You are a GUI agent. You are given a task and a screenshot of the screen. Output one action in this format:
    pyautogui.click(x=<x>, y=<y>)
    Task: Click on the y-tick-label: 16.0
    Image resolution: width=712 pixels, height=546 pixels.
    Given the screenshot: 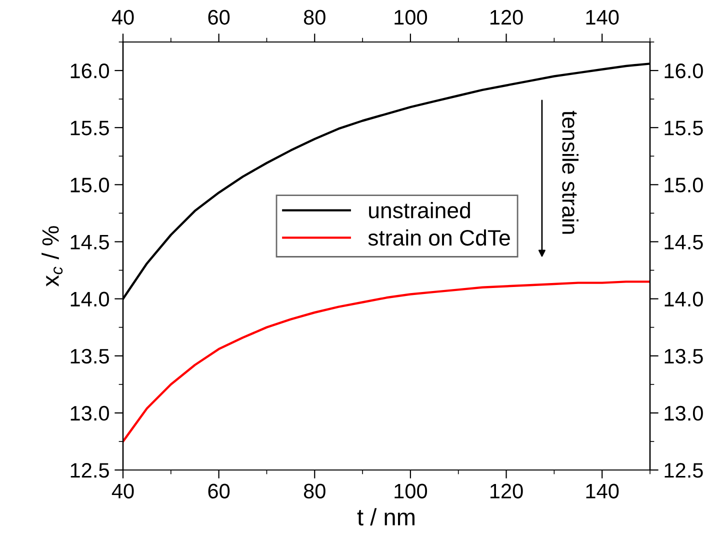 What is the action you would take?
    pyautogui.click(x=89, y=71)
    